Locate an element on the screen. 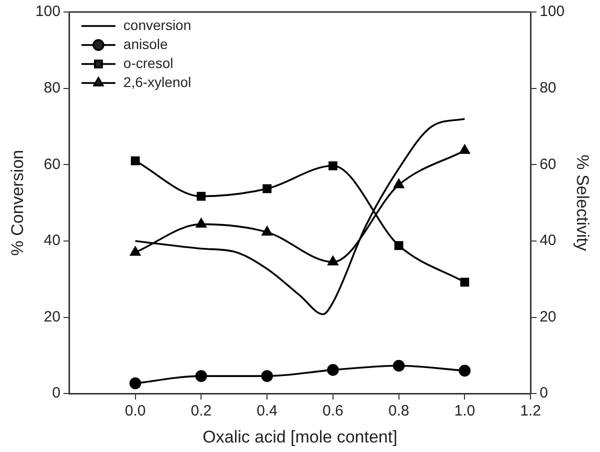 Image resolution: width=600 pixels, height=452 pixels. x-tick-label: 1.0 is located at coordinates (465, 411).